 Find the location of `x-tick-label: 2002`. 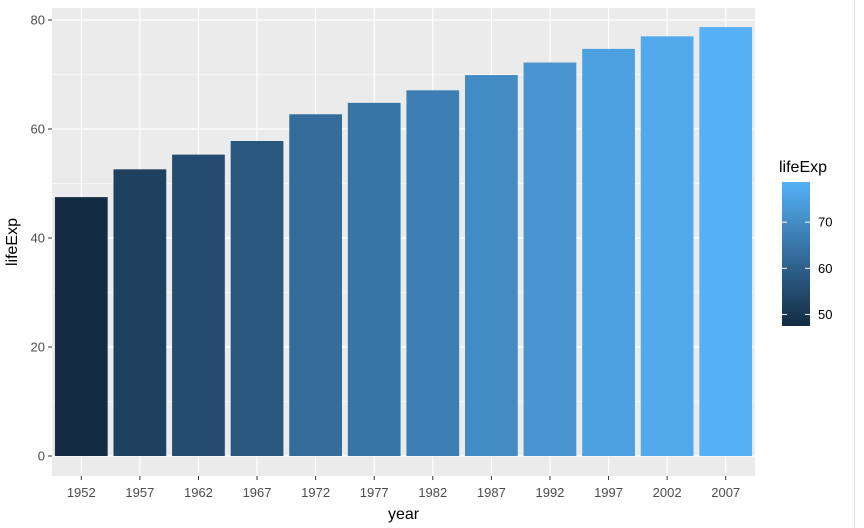

x-tick-label: 2002 is located at coordinates (667, 492).